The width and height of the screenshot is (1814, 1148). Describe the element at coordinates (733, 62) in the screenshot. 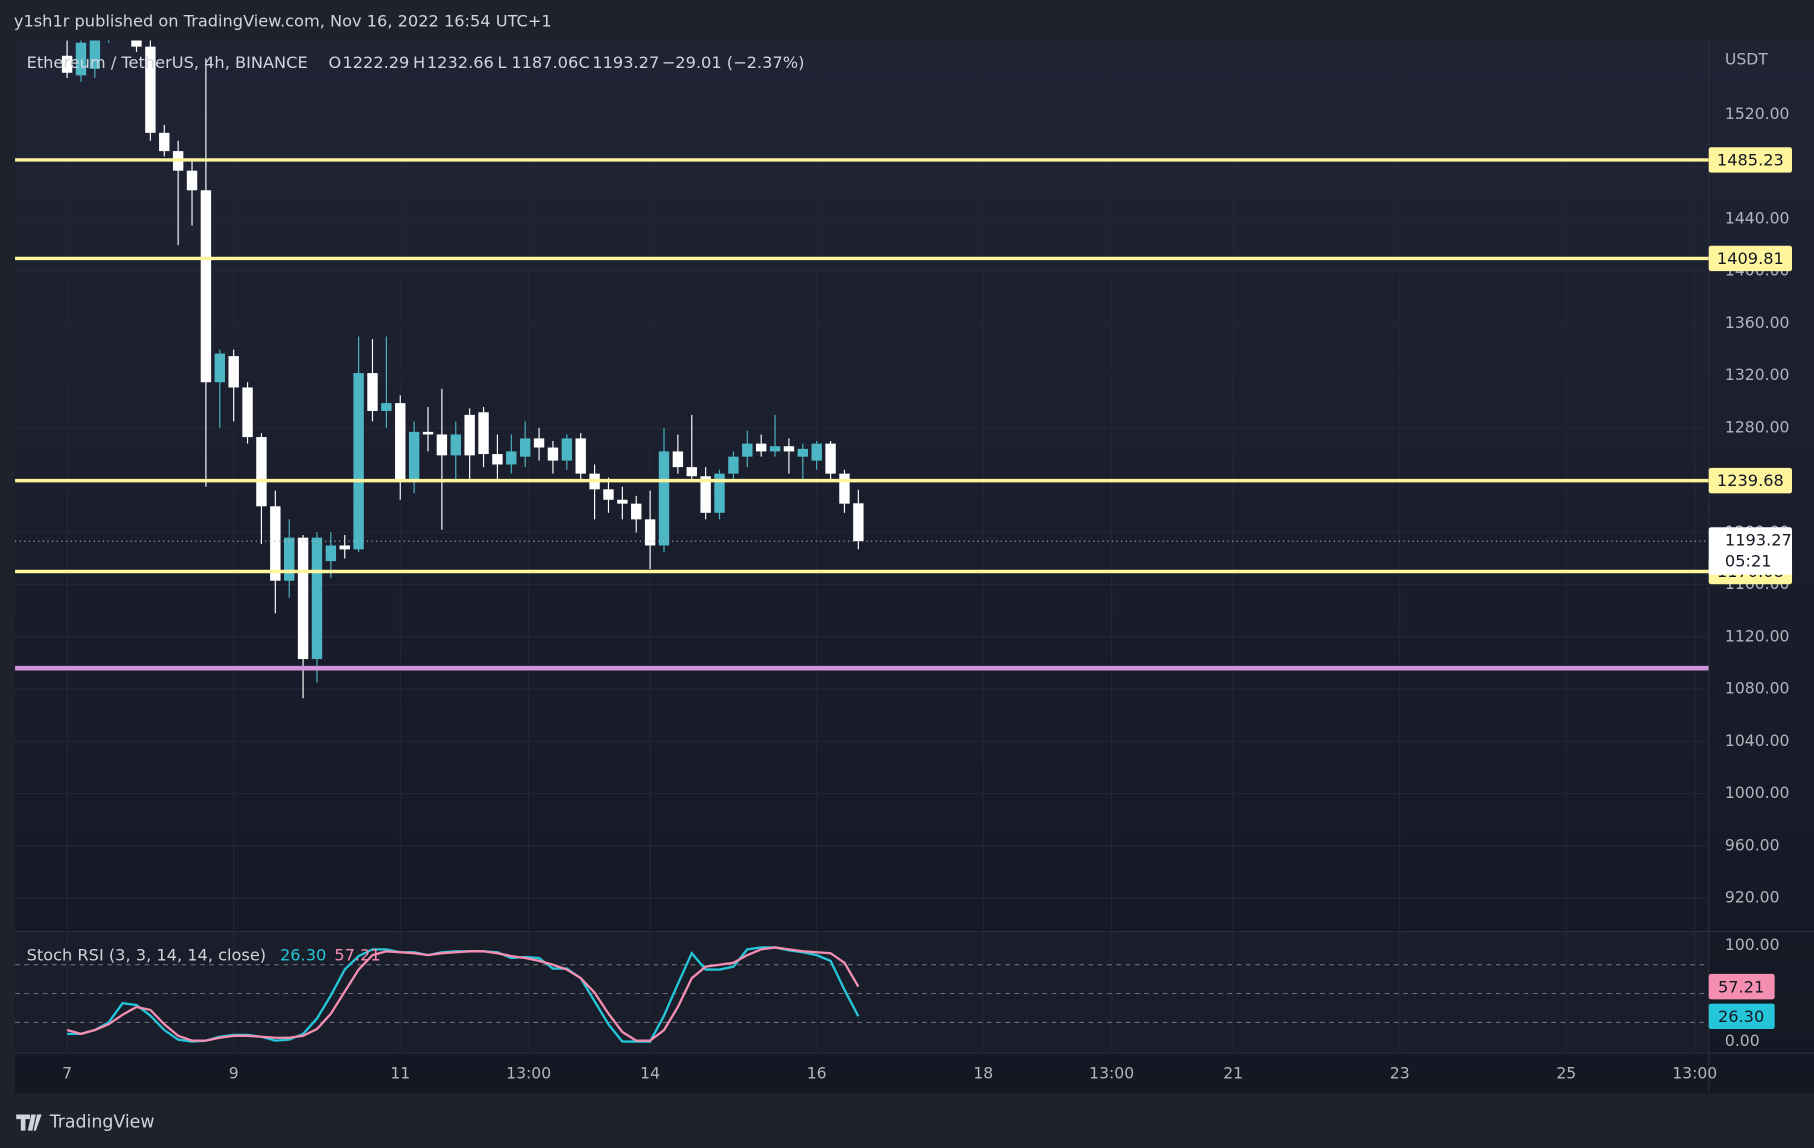

I see `change: −29.01 (−2.37%)` at that location.